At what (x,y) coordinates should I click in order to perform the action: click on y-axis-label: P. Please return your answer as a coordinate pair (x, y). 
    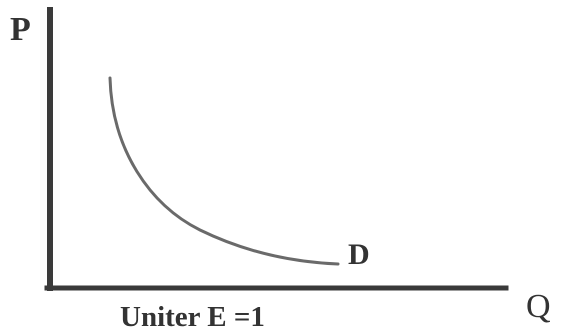
    Looking at the image, I should click on (20, 29).